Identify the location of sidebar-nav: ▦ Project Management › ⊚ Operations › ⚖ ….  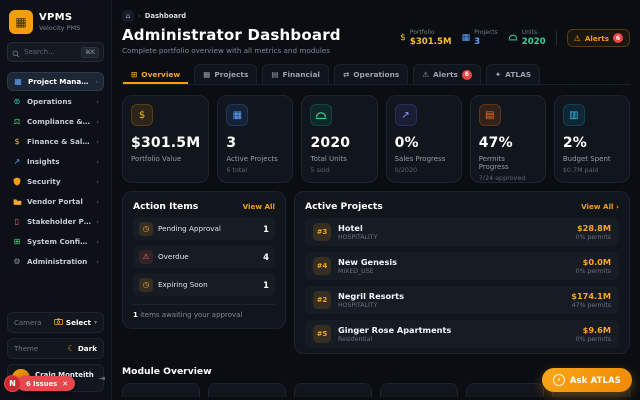
(55, 171).